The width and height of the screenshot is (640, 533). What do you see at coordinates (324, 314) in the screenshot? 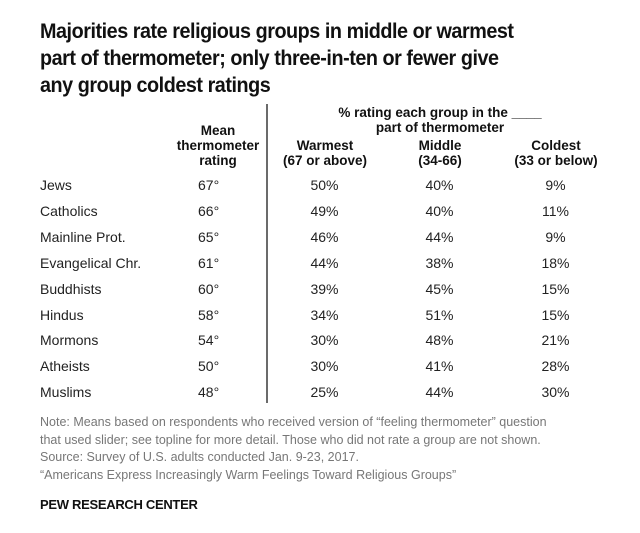
I see `warmest-pct: 34%` at bounding box center [324, 314].